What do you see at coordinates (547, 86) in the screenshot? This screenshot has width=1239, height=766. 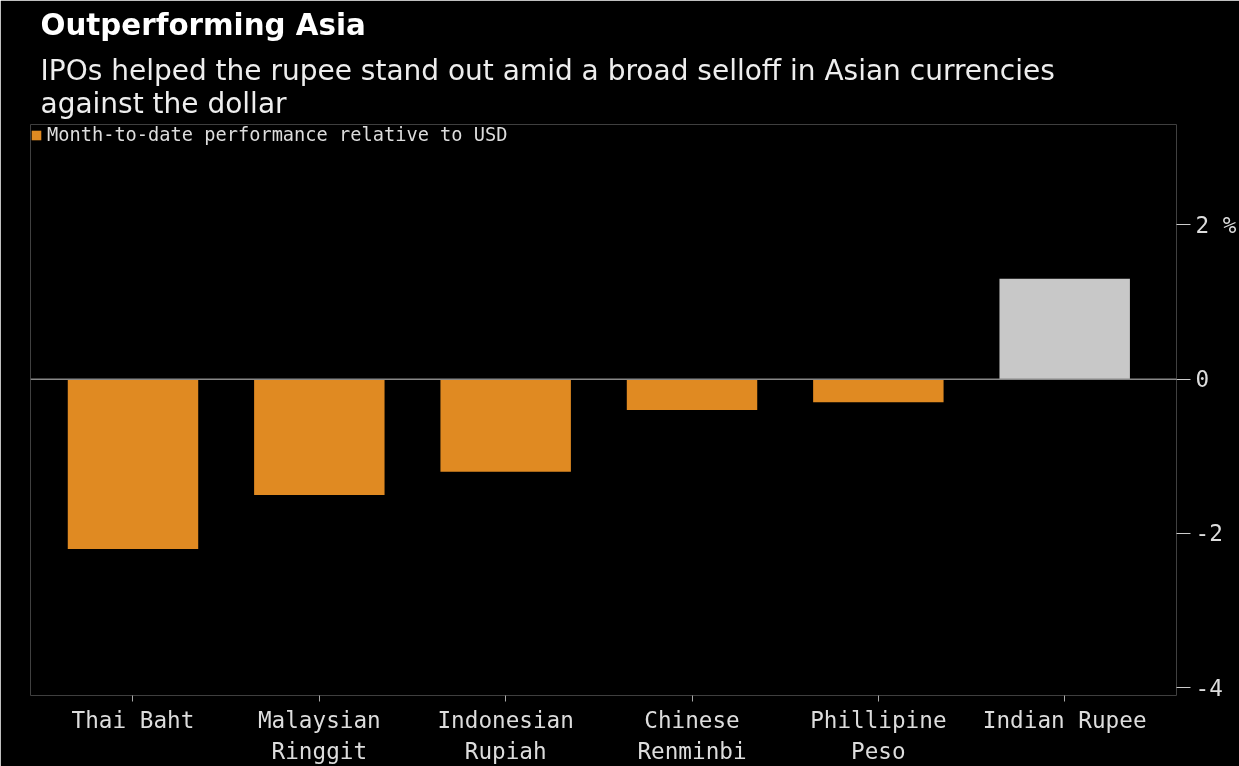 I see `chart-subtitle: IPOs helped the rupee stand out amid a broad selloff in Asian currencies against the dollar` at bounding box center [547, 86].